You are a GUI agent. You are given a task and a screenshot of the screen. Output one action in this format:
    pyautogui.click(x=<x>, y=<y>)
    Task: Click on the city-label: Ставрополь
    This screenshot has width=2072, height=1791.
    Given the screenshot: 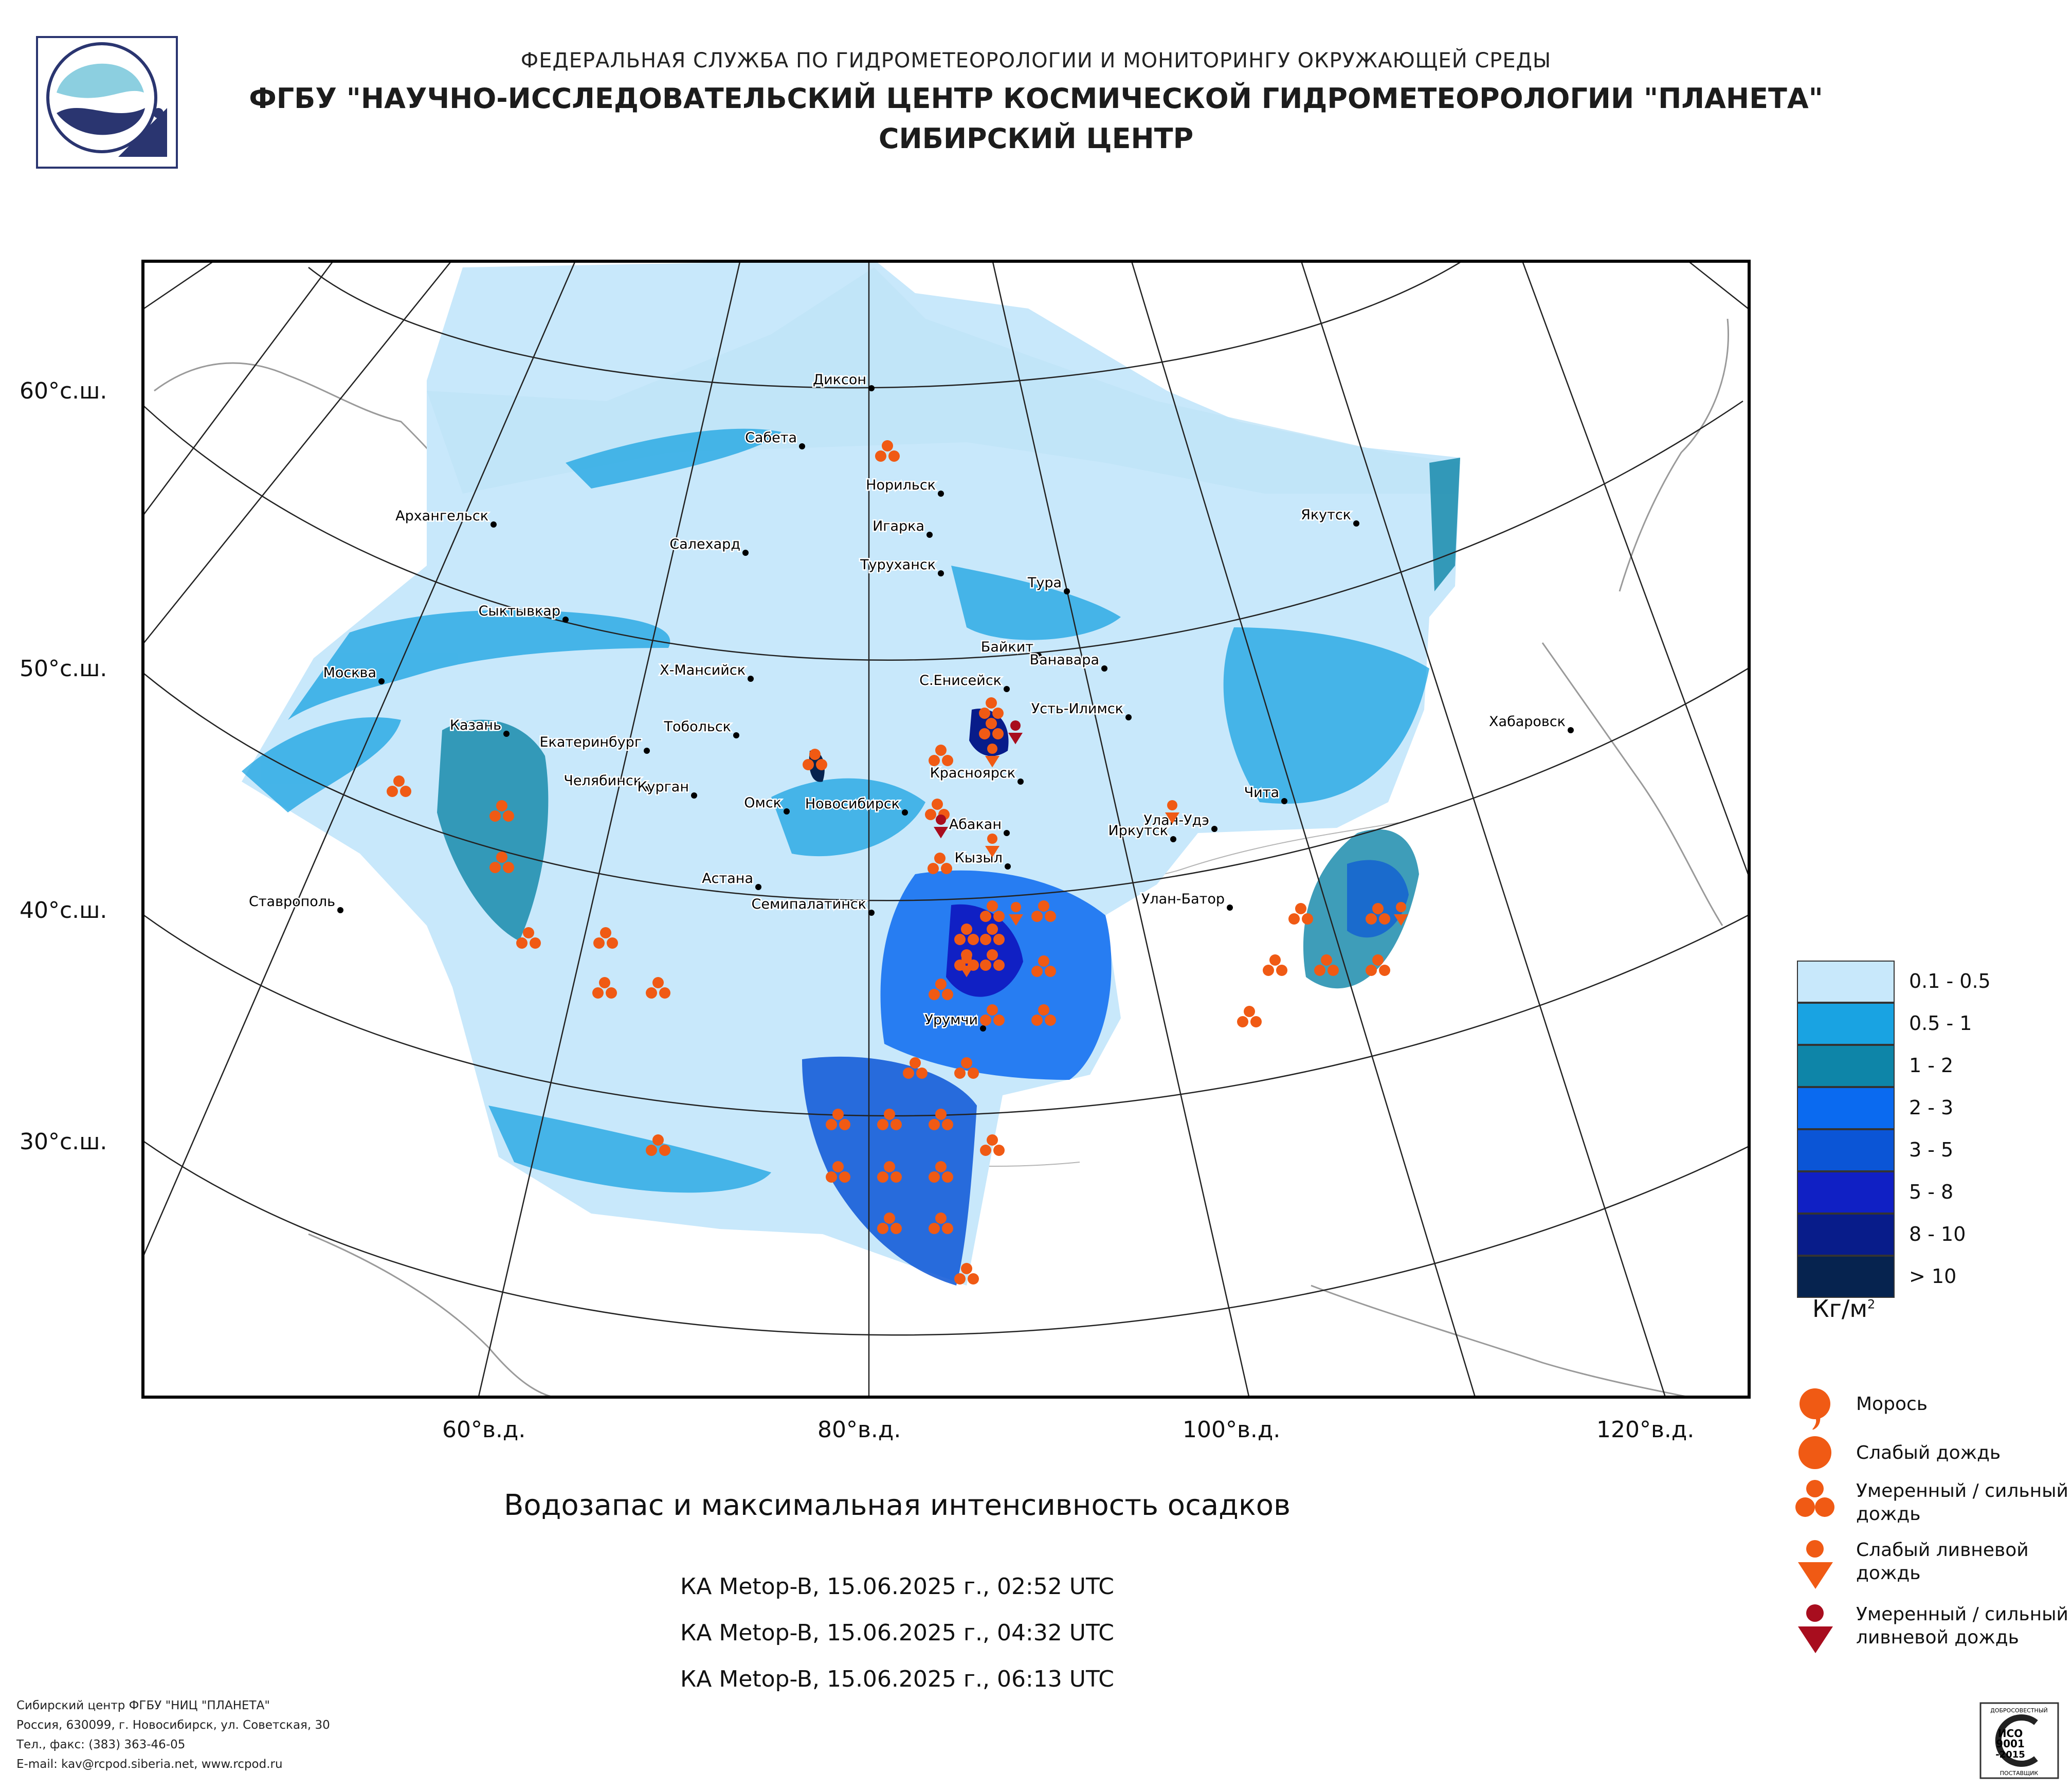 What is the action you would take?
    pyautogui.click(x=292, y=902)
    